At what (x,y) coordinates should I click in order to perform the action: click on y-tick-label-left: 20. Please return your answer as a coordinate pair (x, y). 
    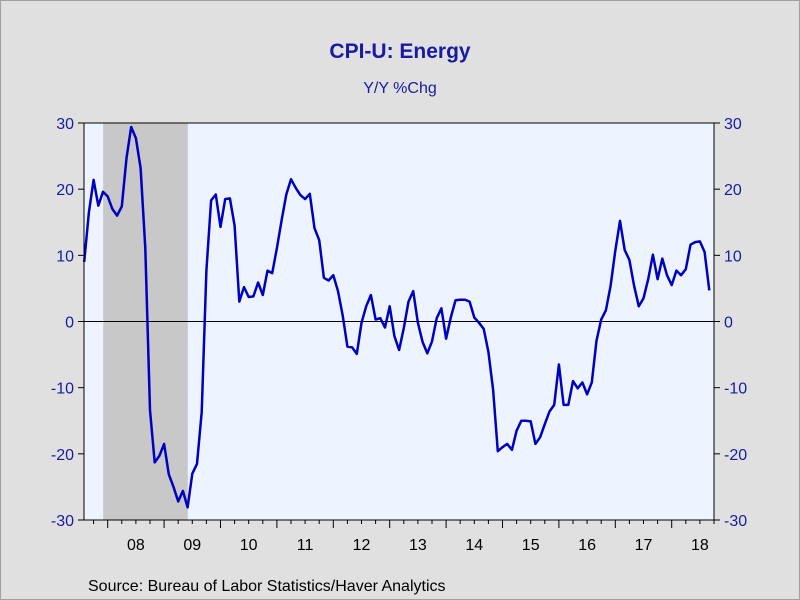
    Looking at the image, I should click on (65, 190).